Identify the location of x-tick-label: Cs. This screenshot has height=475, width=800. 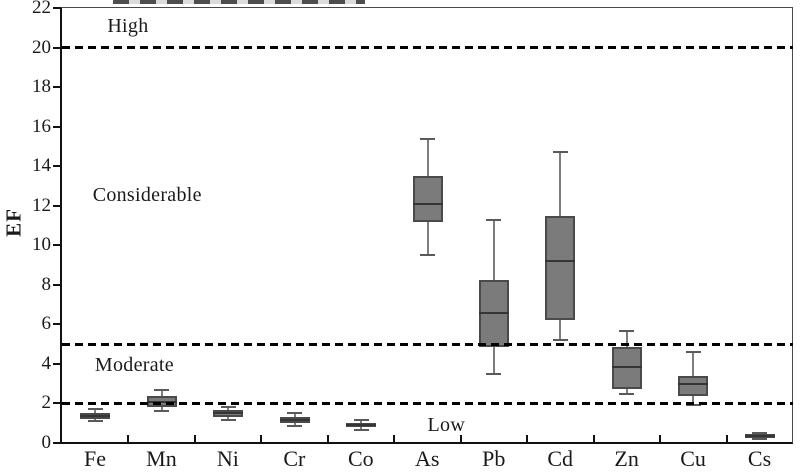
(759, 458).